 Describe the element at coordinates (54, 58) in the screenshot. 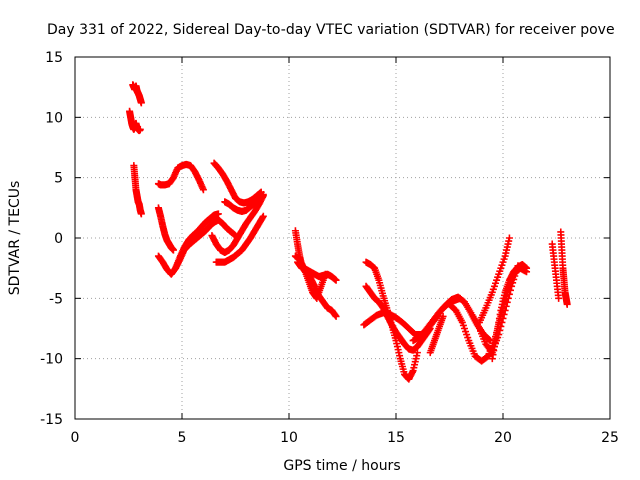

I see `y-tick-label: 15` at that location.